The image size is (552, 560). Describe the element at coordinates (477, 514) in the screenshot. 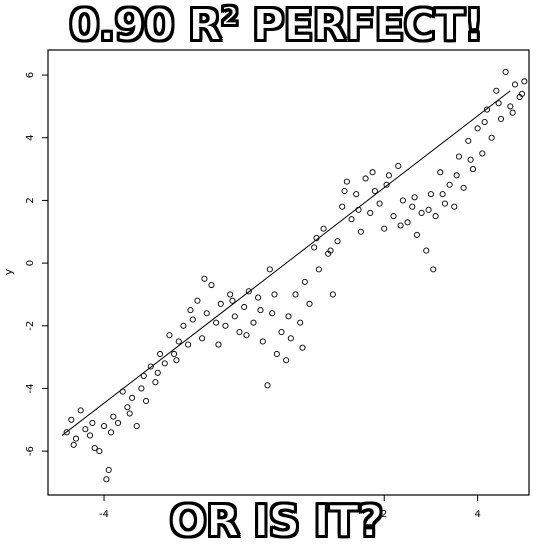

I see `x-tick-label: 4` at that location.